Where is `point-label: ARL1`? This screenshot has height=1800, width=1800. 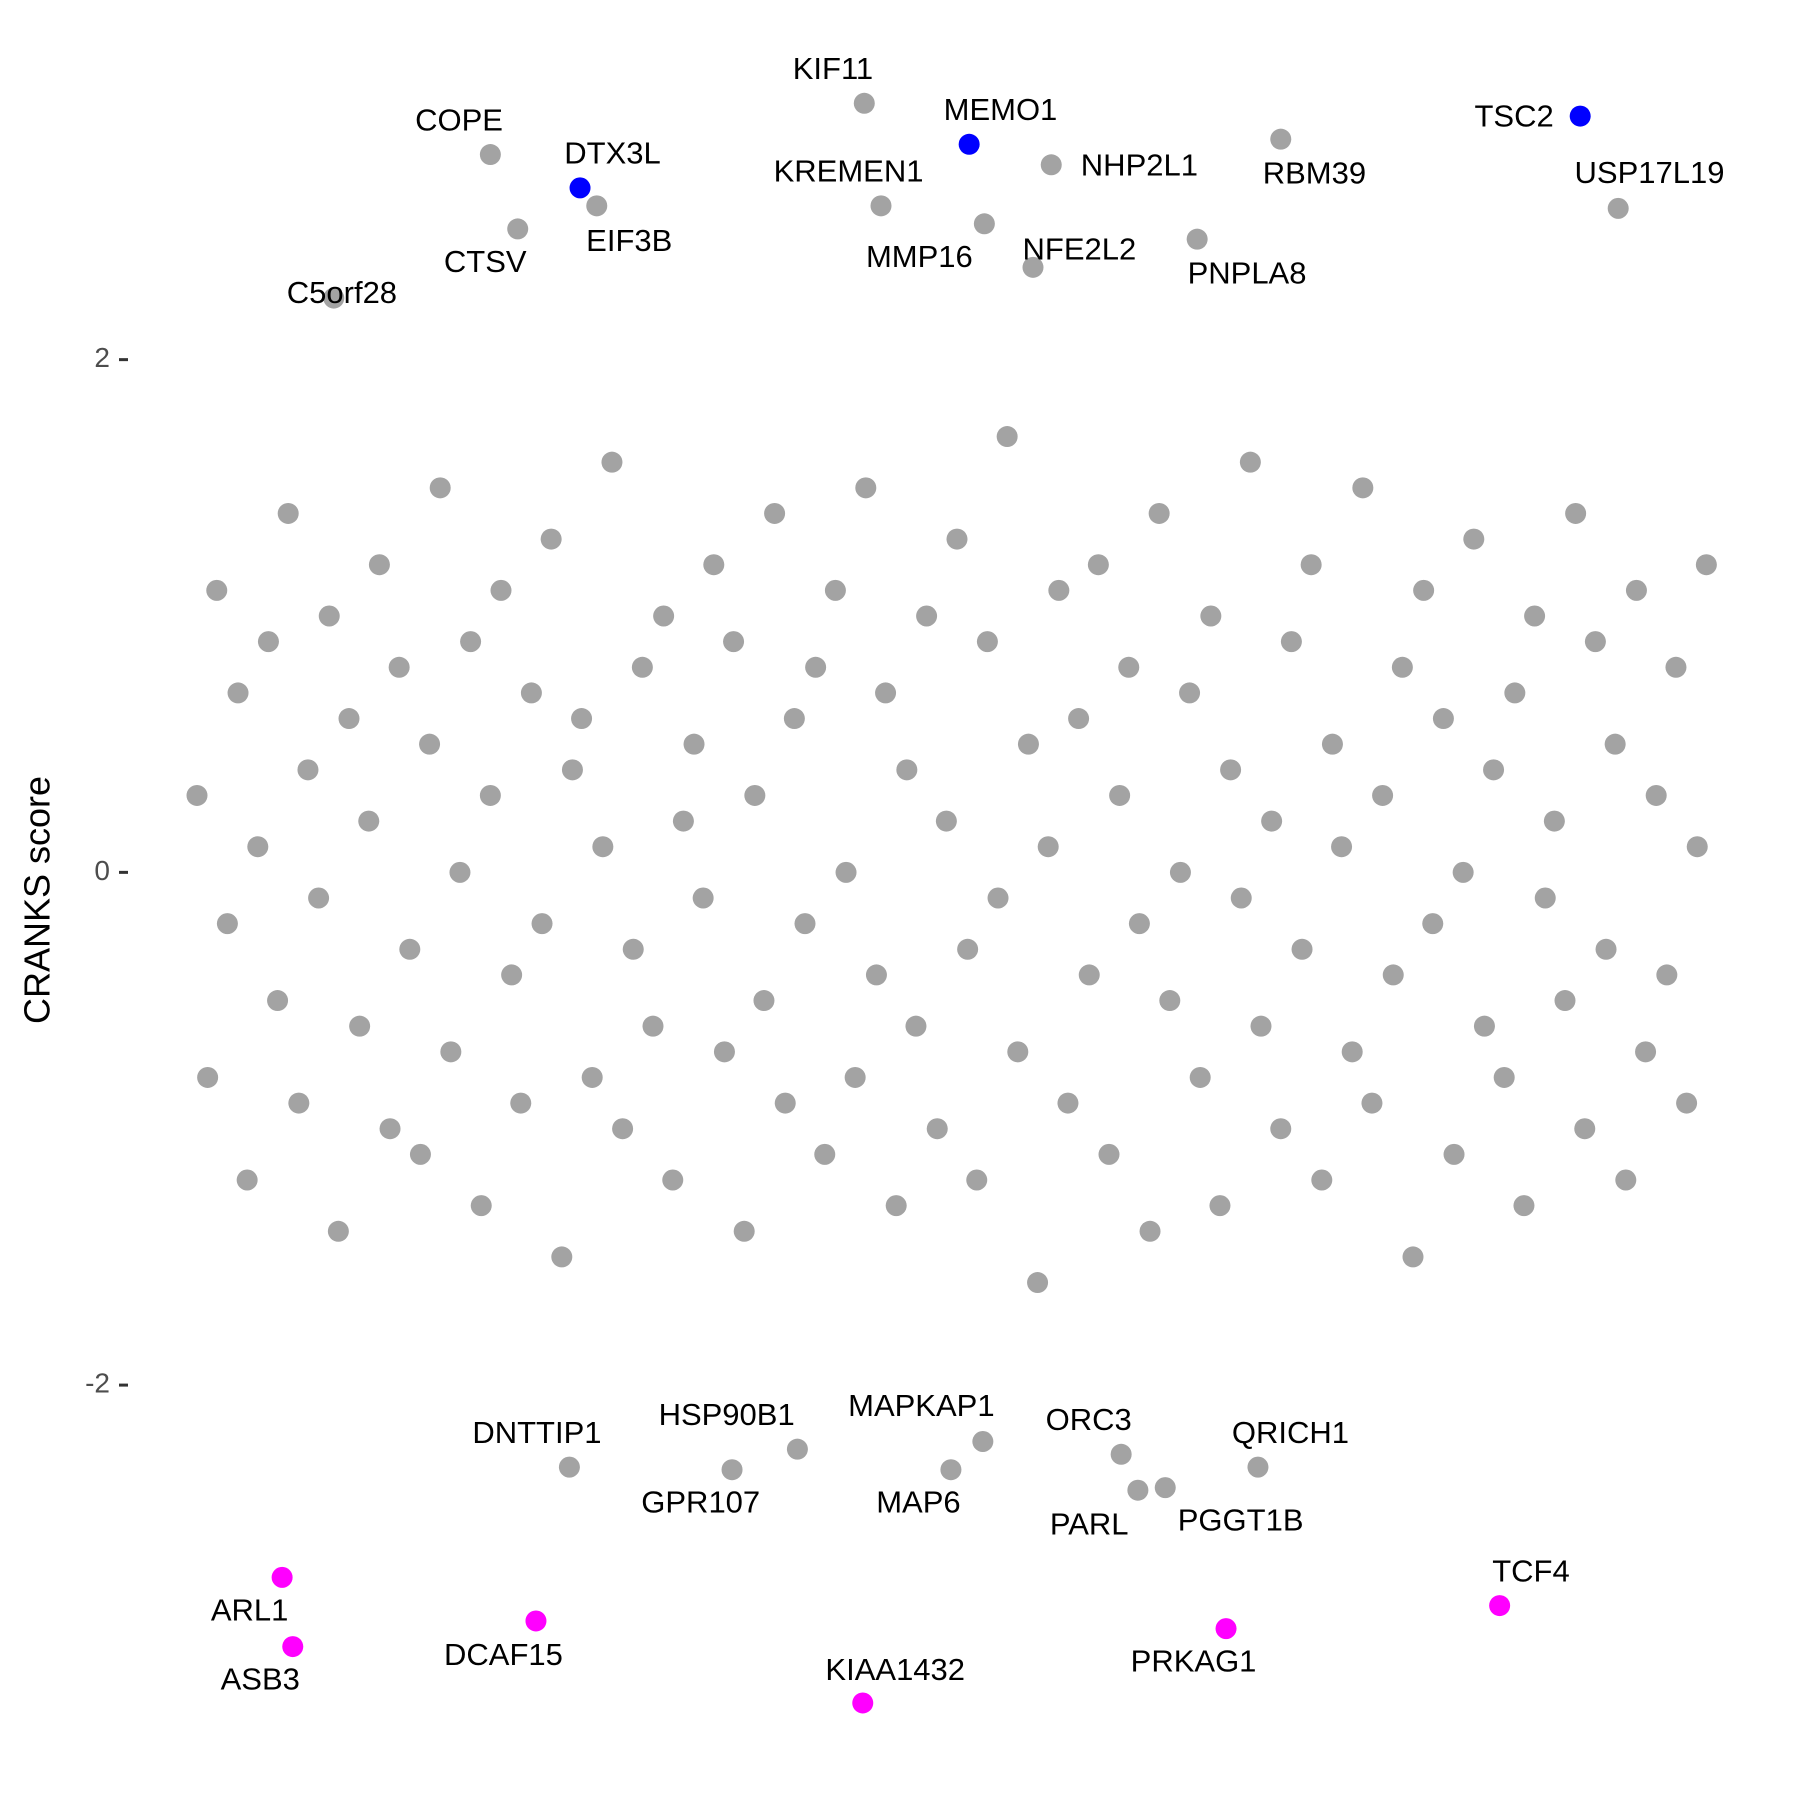
point-label: ARL1 is located at coordinates (250, 1609).